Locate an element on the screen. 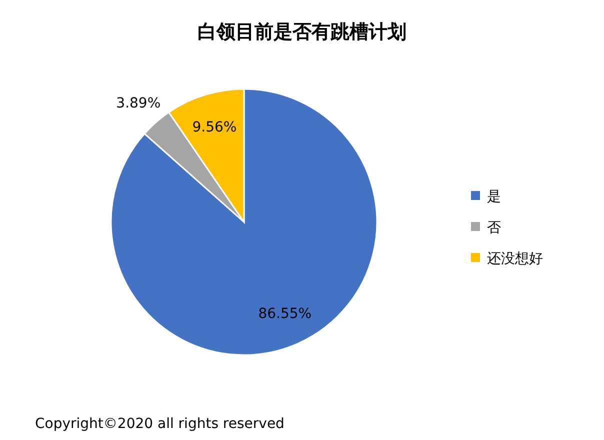  text: Copyright©2020 all rights reserved is located at coordinates (159, 424).